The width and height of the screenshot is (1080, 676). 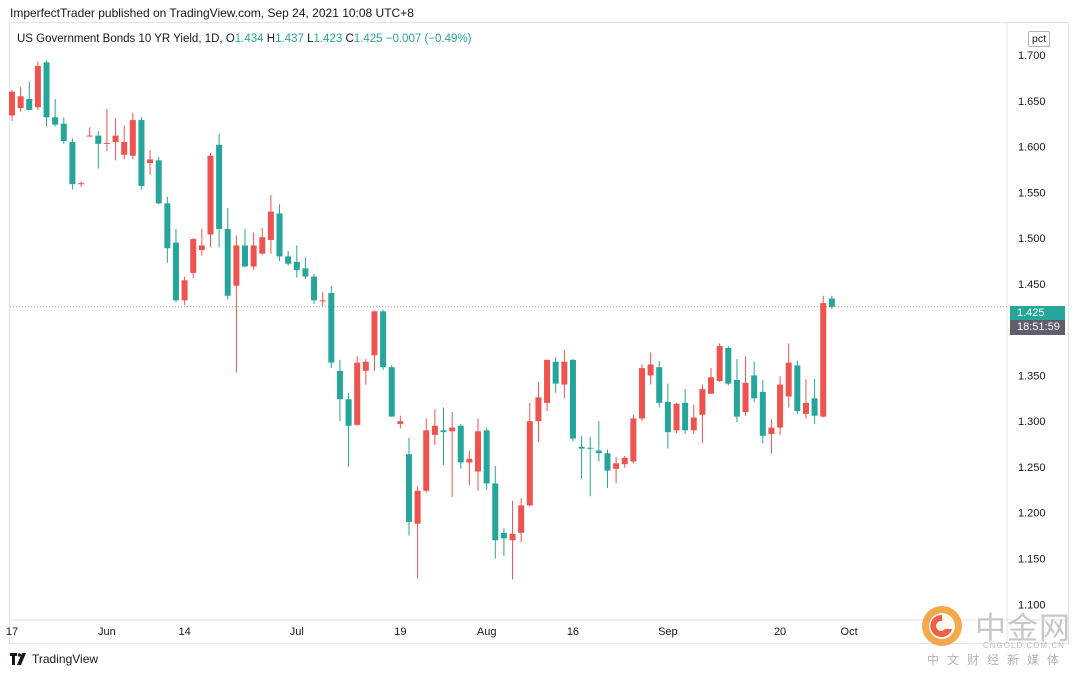 I want to click on tradingview-brand: TradingView, so click(x=54, y=659).